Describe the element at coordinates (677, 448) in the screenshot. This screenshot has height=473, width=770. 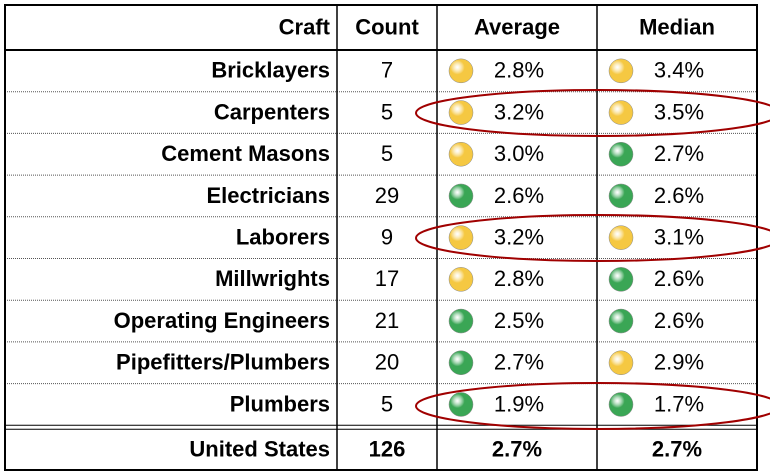
I see `footer-median: 2.7%` at that location.